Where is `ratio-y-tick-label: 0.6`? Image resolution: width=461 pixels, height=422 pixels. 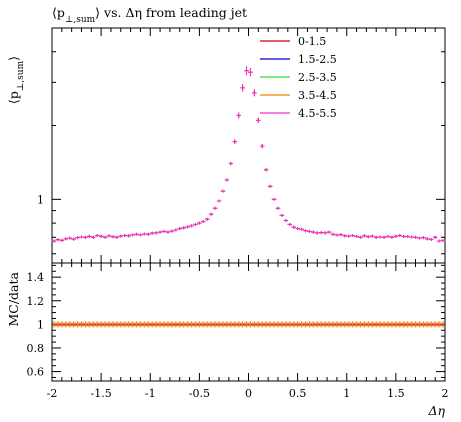
ratio-y-tick-label: 0.6 is located at coordinates (36, 372).